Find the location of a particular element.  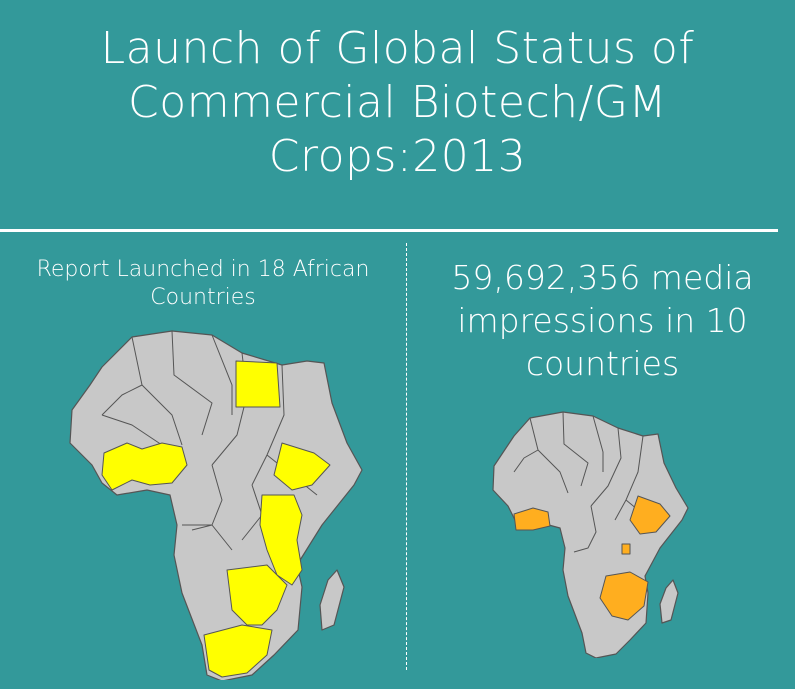

horizontal-divider is located at coordinates (389, 230).